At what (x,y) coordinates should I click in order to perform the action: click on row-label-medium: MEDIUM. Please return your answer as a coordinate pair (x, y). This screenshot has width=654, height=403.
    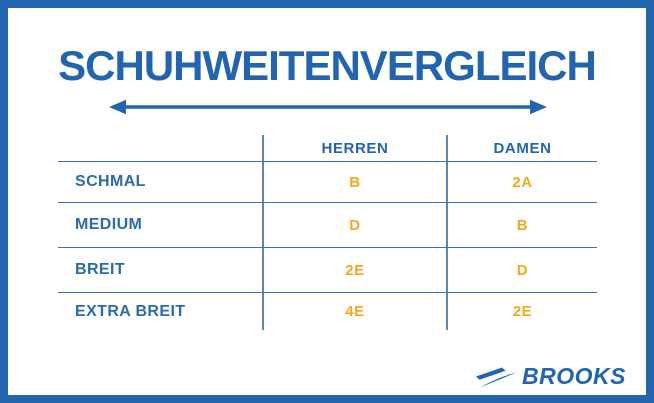
    Looking at the image, I should click on (109, 224).